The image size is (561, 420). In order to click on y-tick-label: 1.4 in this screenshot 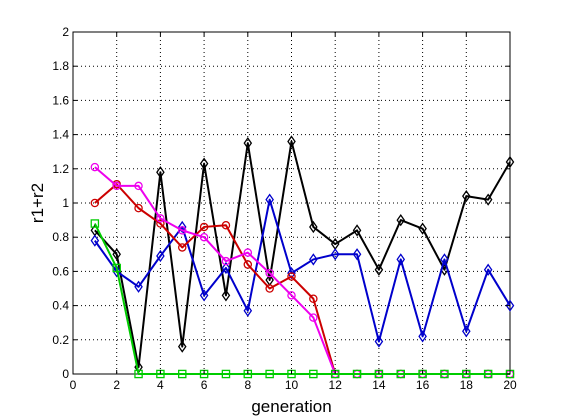, I will do `click(60, 135)`.